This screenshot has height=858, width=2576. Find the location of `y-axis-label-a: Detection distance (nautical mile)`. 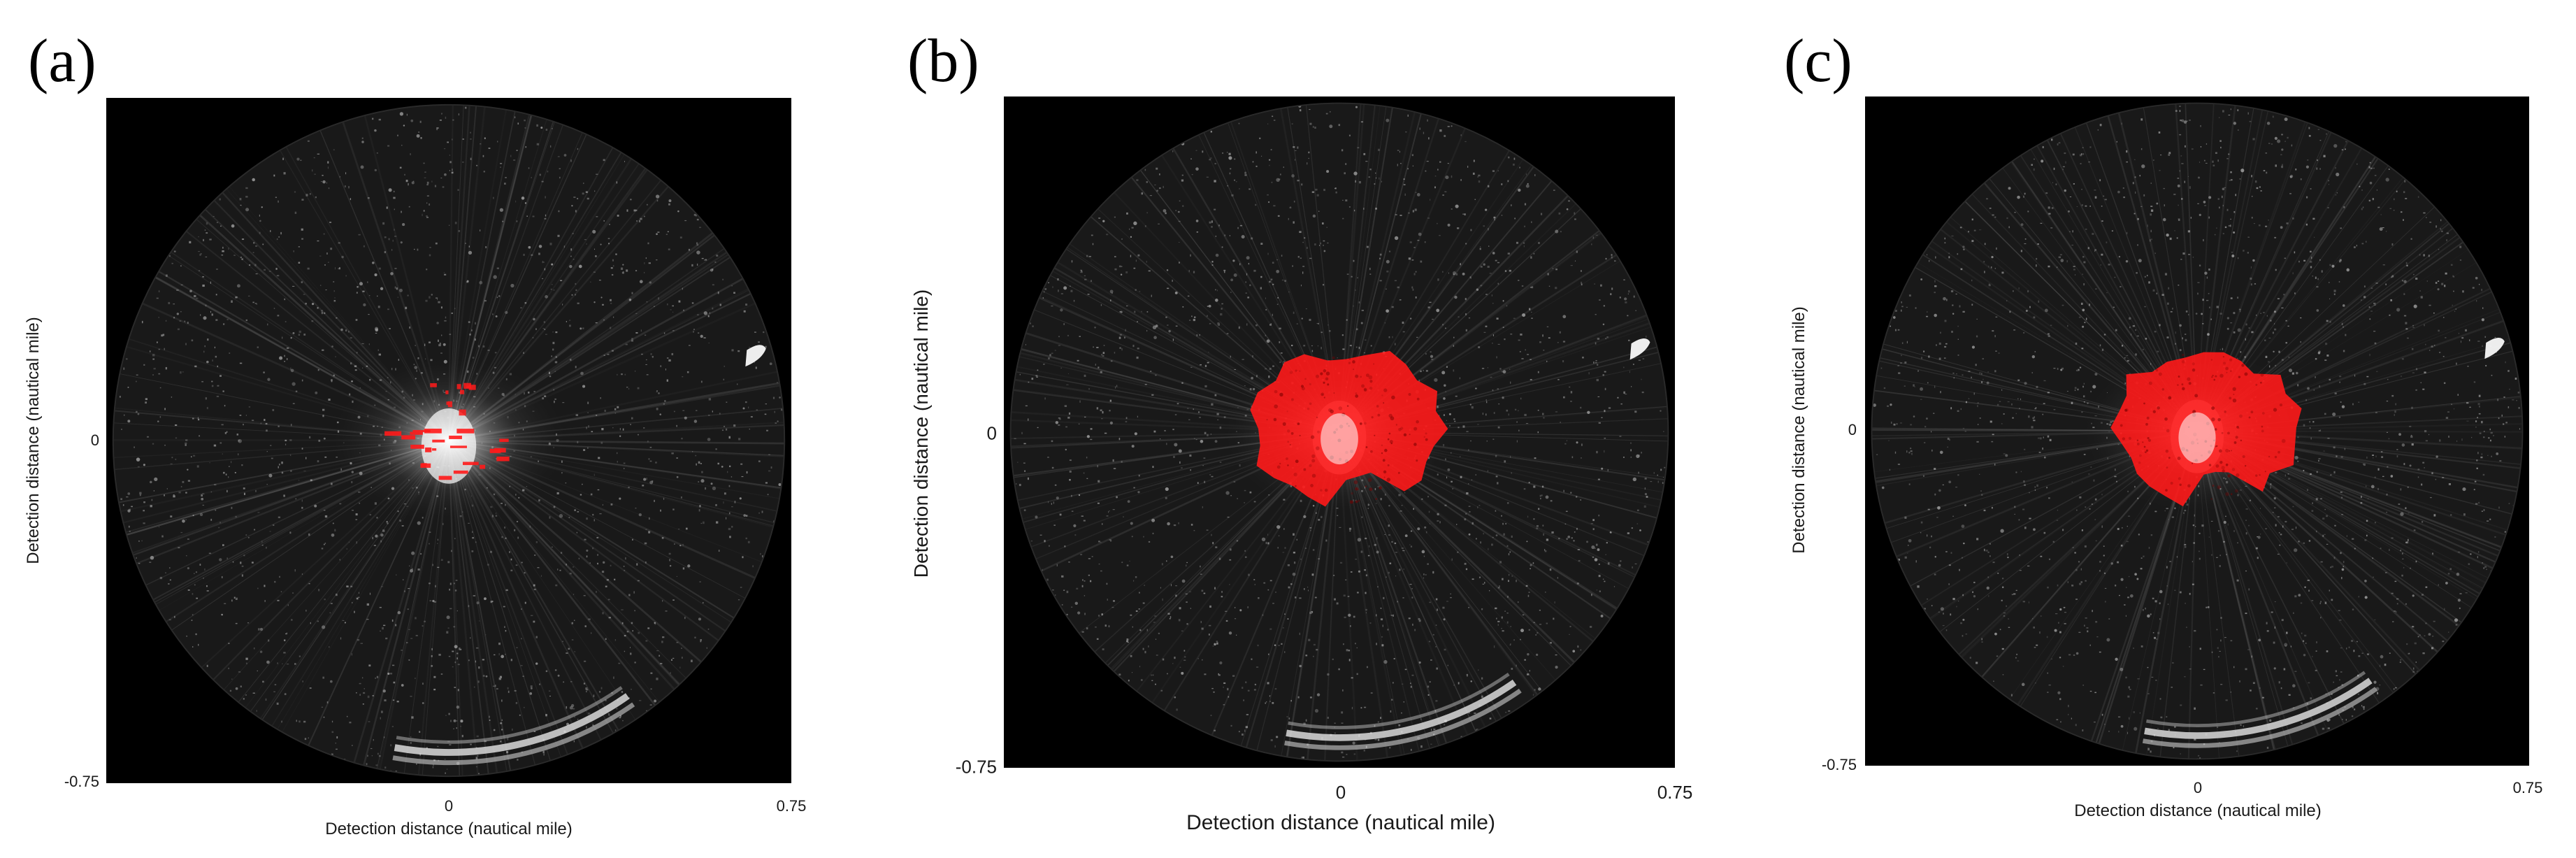

y-axis-label-a: Detection distance (nautical mile) is located at coordinates (33, 440).